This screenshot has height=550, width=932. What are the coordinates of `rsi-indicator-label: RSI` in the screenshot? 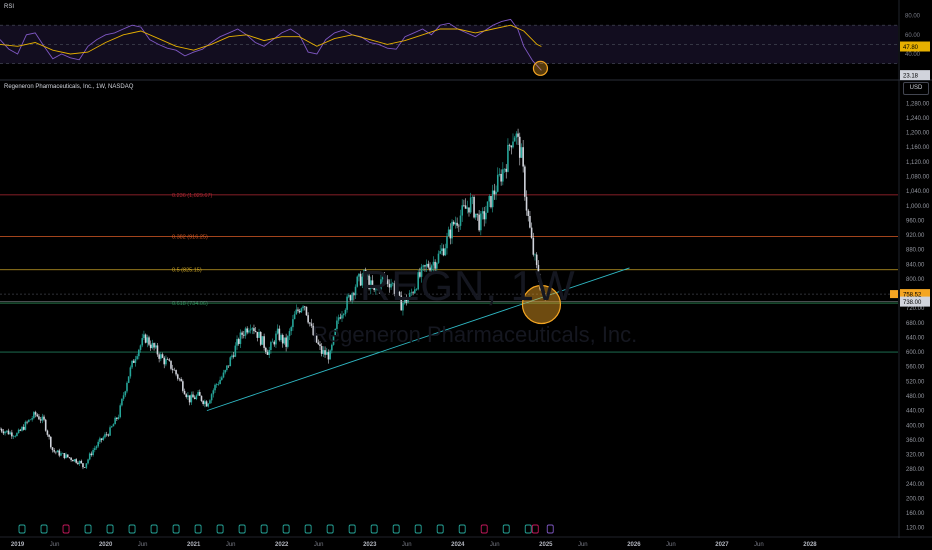 It's located at (9, 7).